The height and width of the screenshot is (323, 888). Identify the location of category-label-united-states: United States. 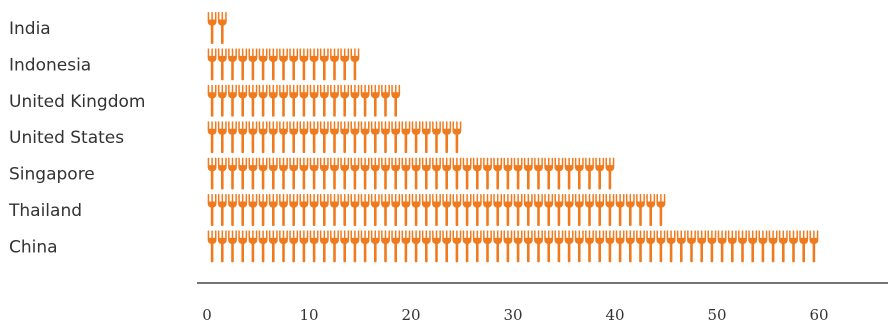
(66, 138).